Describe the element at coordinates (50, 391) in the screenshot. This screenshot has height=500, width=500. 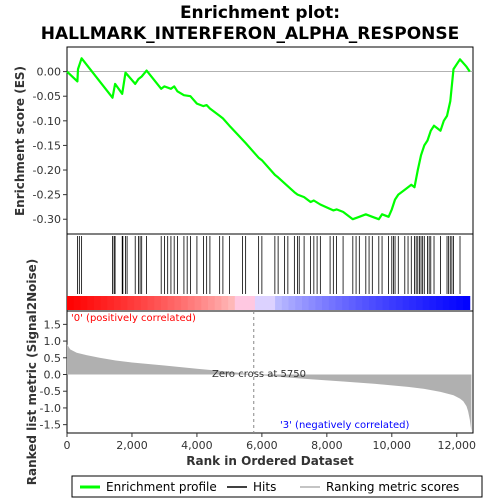
I see `metric-ytick-label: -0.5` at that location.